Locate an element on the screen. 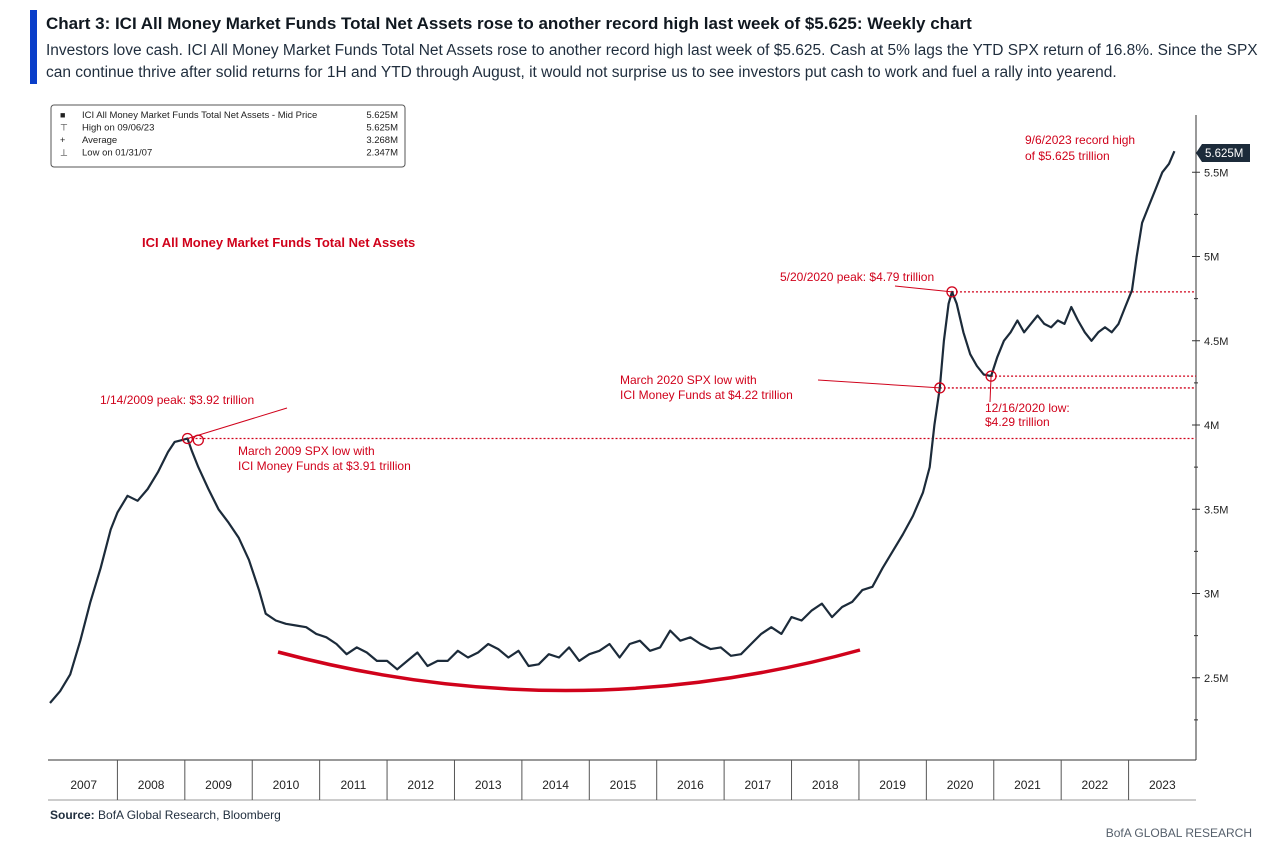 This screenshot has width=1280, height=854. x-tick-label: 2008 is located at coordinates (151, 785).